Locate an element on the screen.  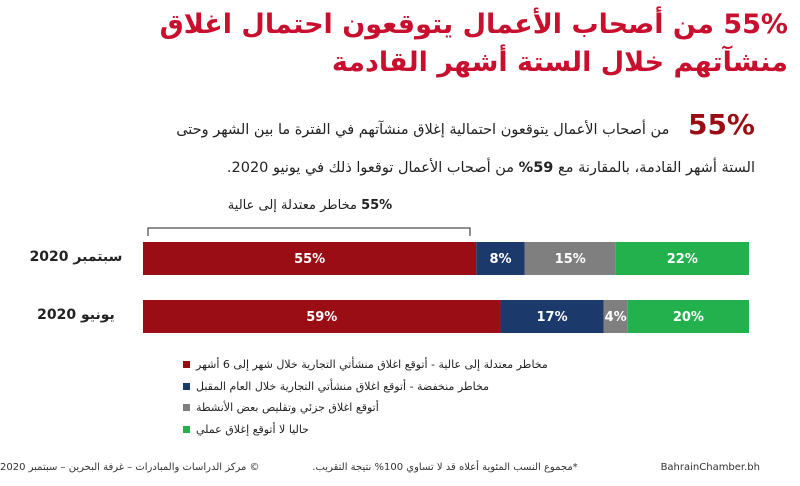
value-label: 8% is located at coordinates (501, 259).